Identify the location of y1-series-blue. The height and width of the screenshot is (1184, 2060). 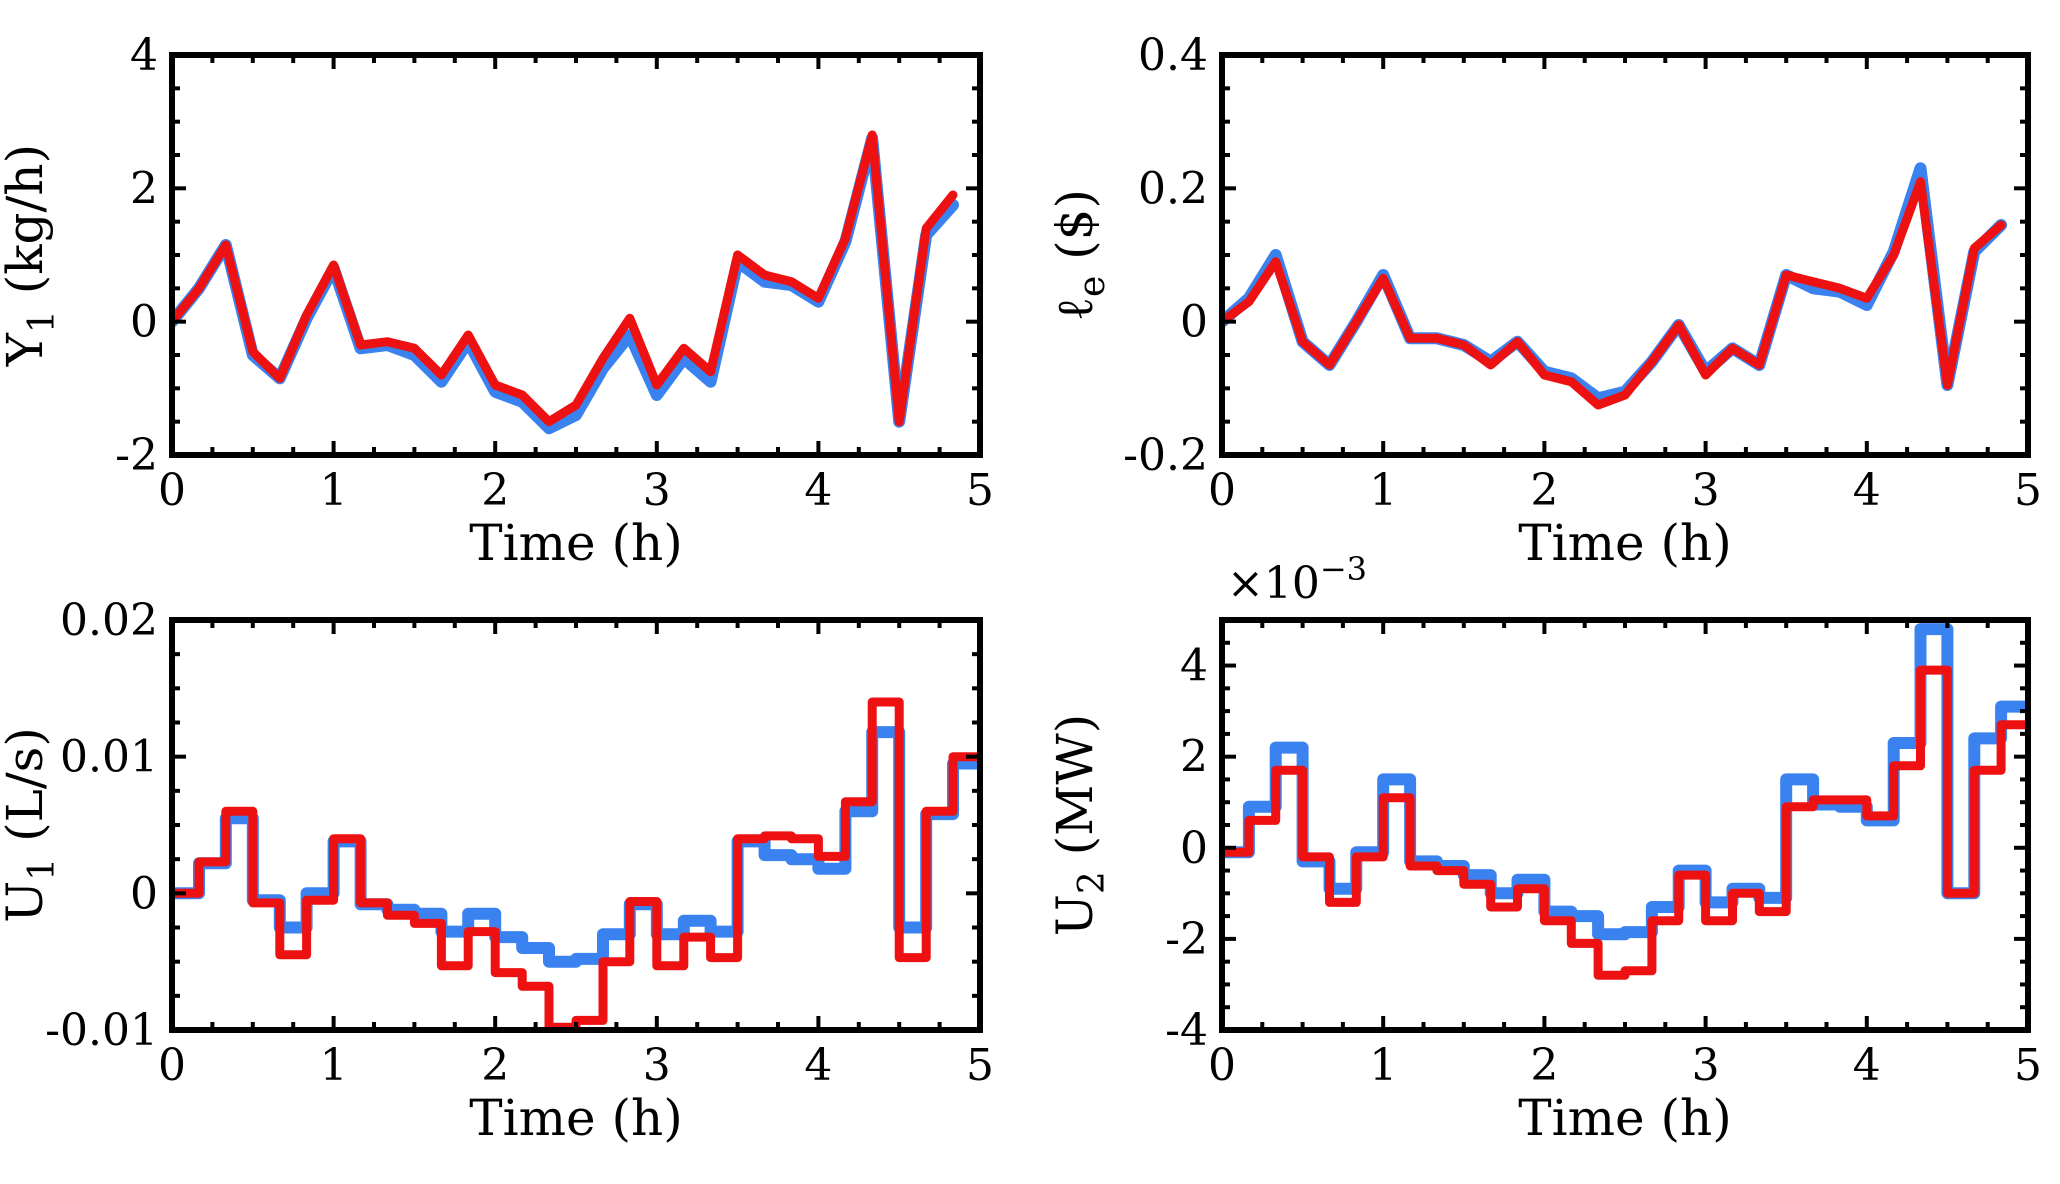
(565, 283).